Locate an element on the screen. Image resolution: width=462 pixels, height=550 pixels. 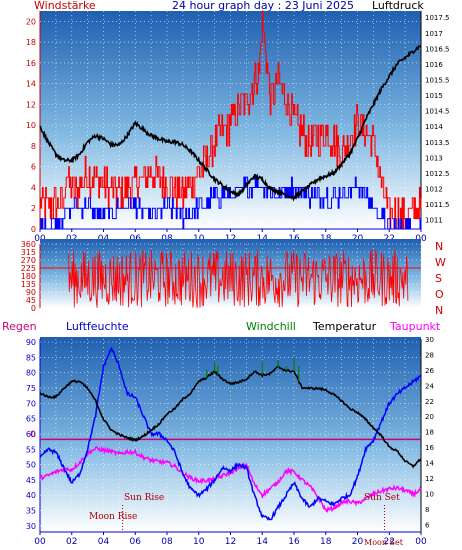
y-tick-label: 24 is located at coordinates (429, 386).